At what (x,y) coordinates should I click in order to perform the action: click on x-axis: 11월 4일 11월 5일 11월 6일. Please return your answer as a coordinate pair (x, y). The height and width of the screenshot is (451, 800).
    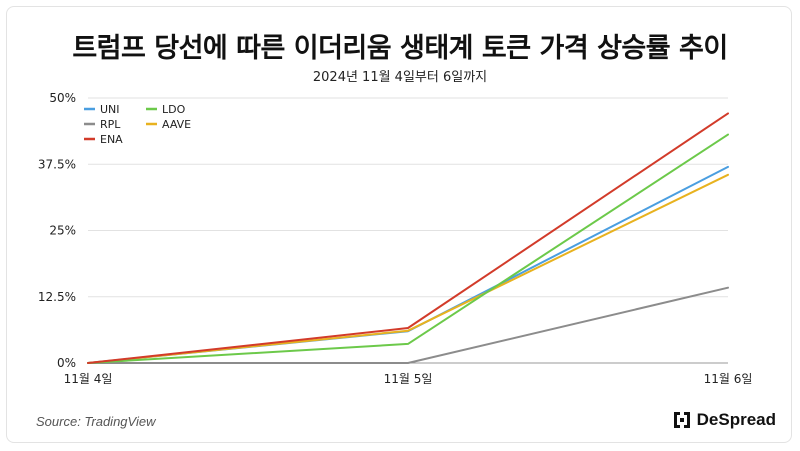
    Looking at the image, I should click on (408, 379).